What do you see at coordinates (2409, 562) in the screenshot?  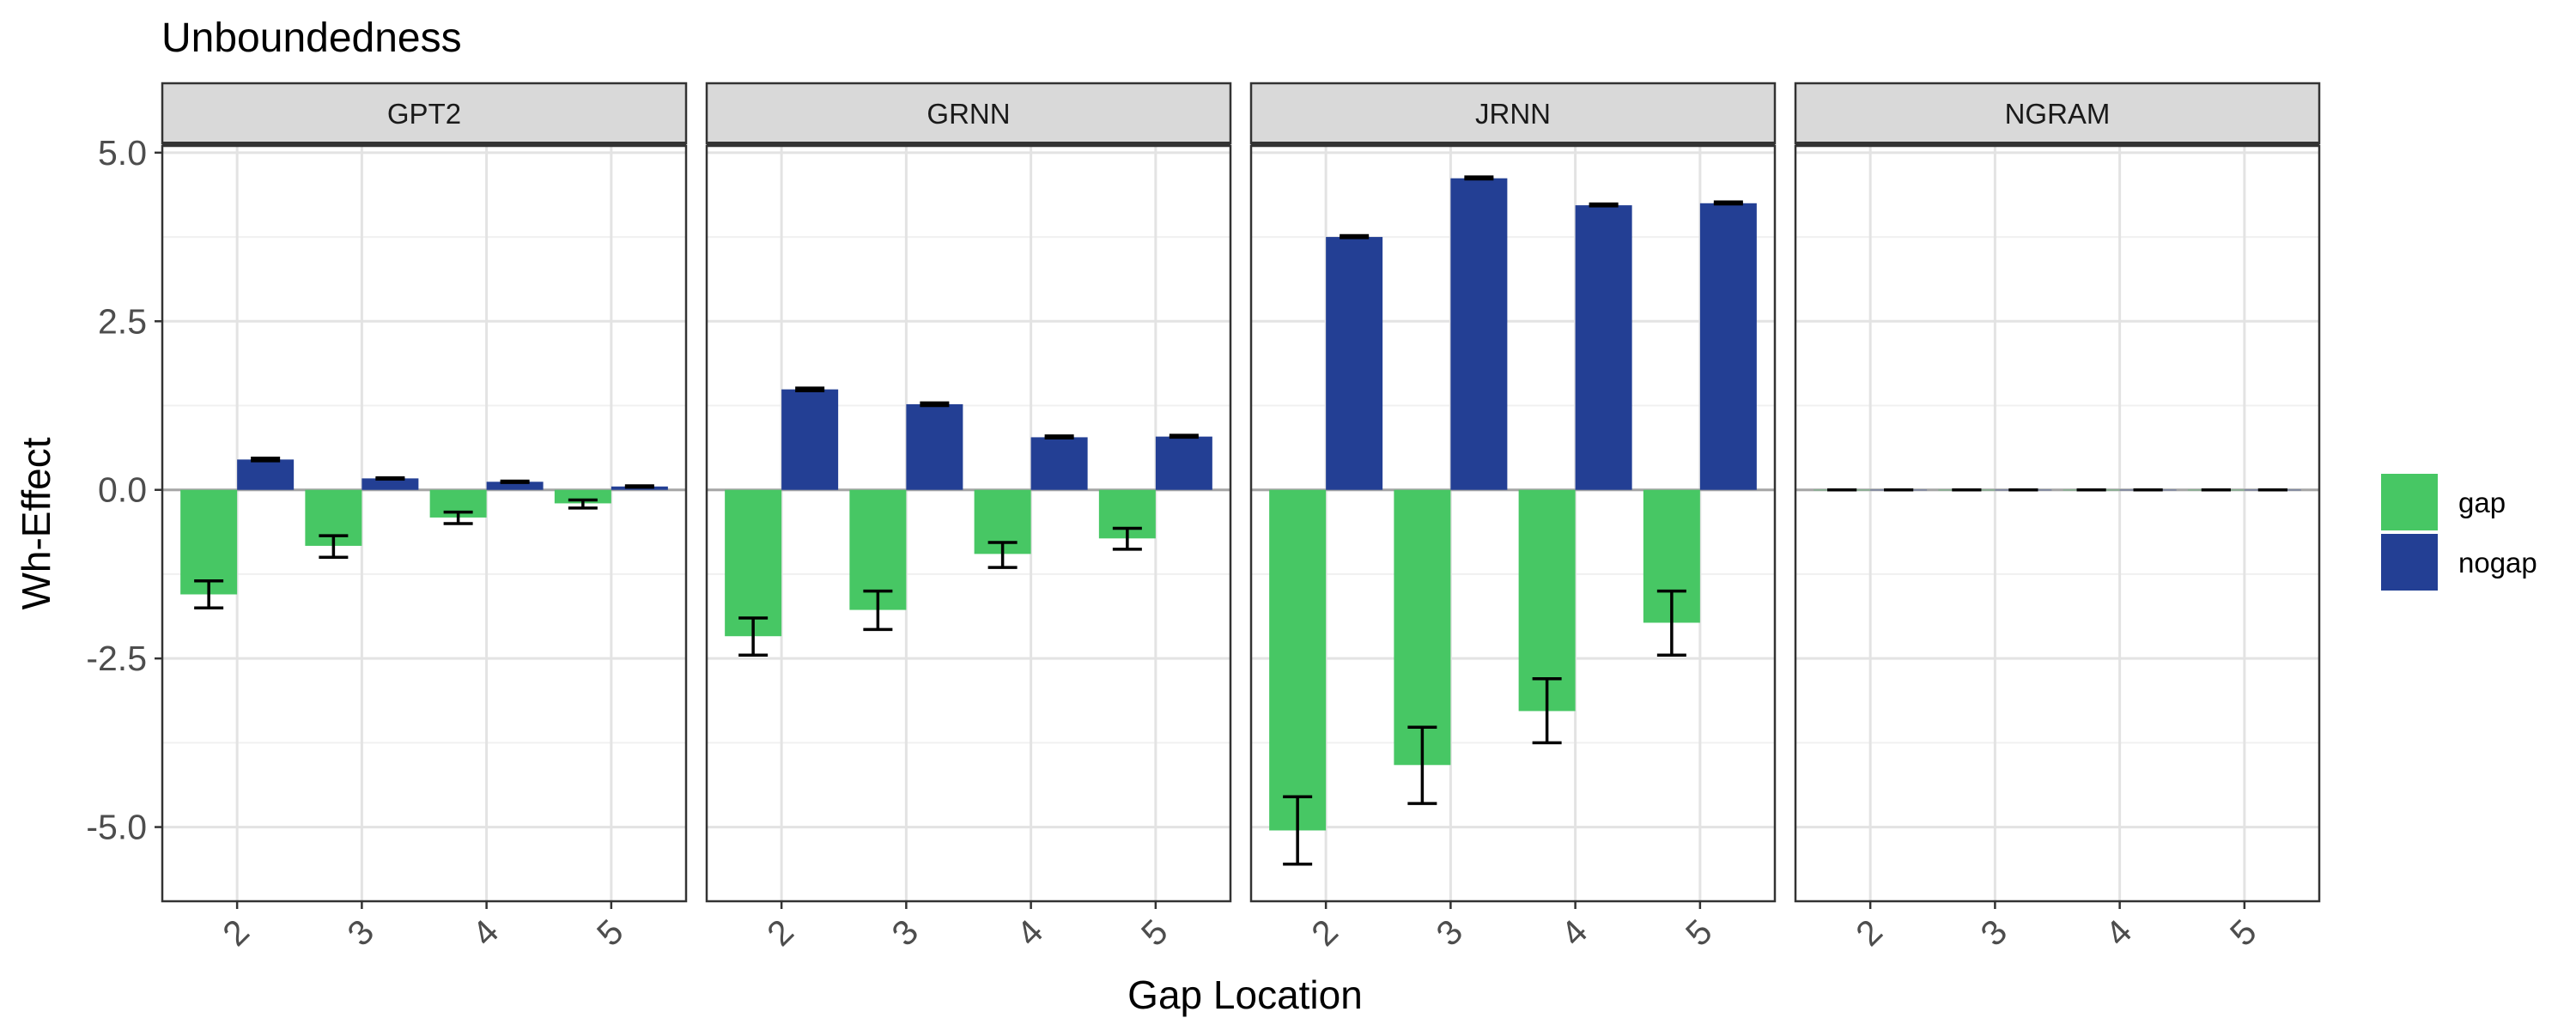 I see `legend-key-nogap` at bounding box center [2409, 562].